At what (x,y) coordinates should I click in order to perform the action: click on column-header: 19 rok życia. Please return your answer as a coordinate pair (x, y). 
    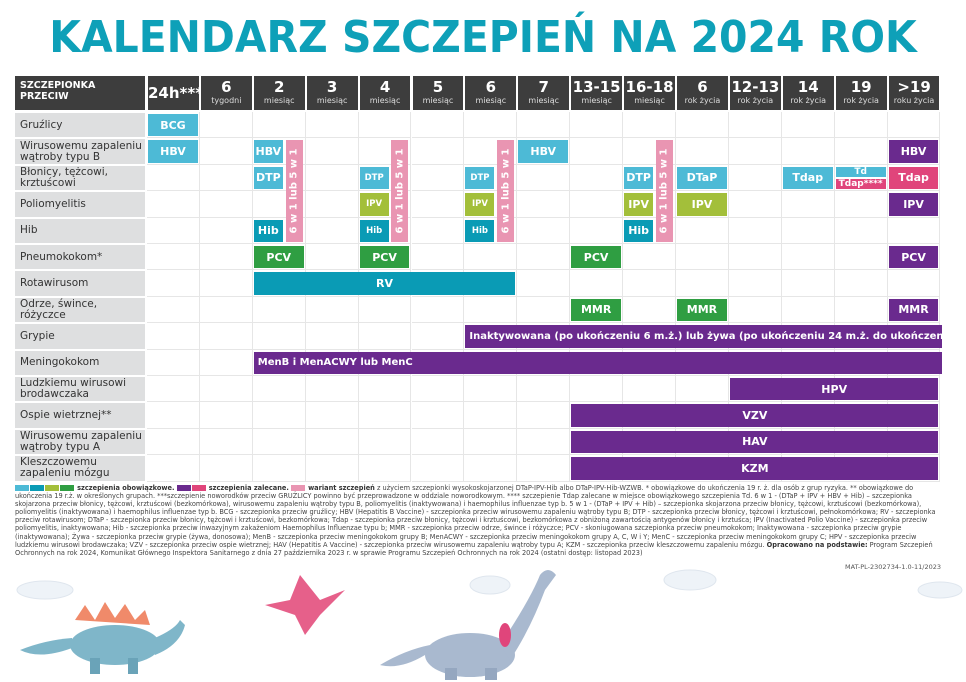
    Looking at the image, I should click on (861, 93).